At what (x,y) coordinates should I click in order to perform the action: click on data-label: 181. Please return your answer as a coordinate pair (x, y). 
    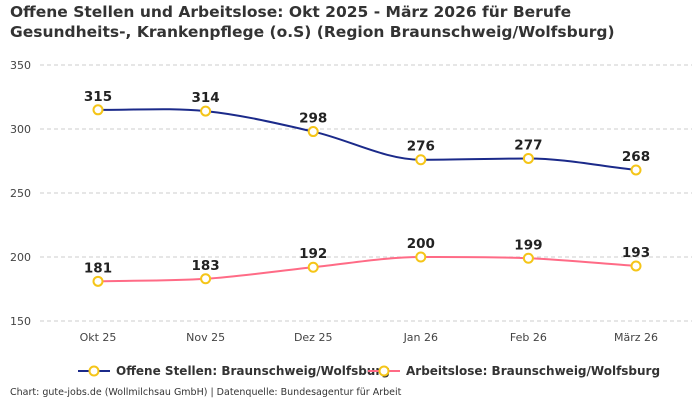
    Looking at the image, I should click on (98, 268).